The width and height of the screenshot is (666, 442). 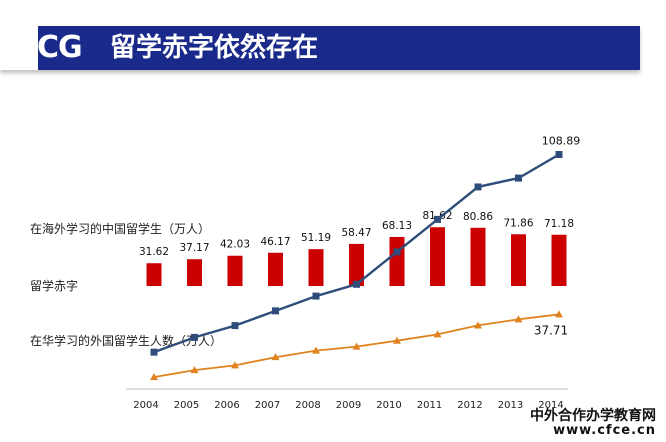 I want to click on deficit-bar-label: 51.19, so click(x=316, y=238).